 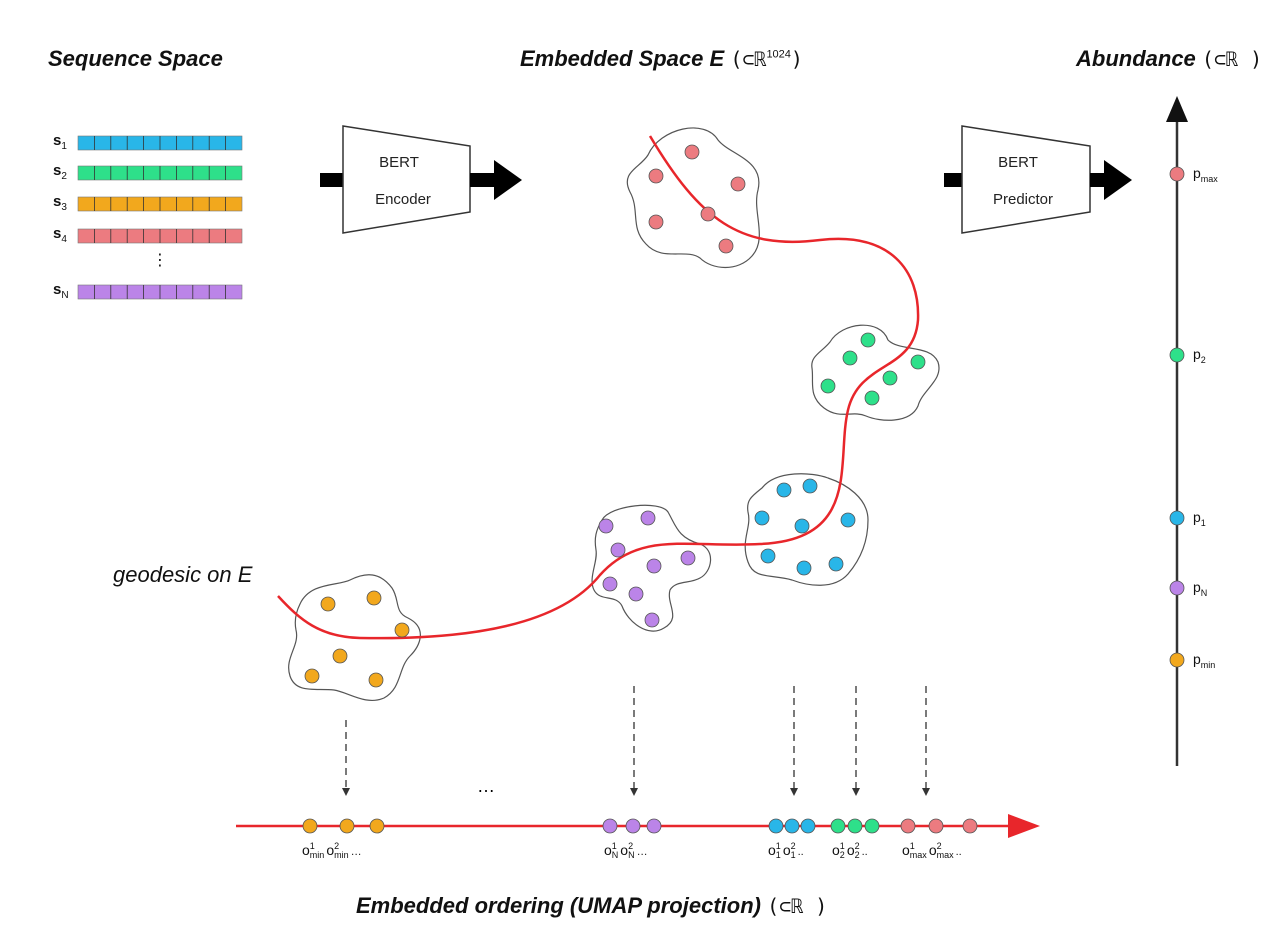 What do you see at coordinates (483, 180) in the screenshot?
I see `encoder-output-shaft` at bounding box center [483, 180].